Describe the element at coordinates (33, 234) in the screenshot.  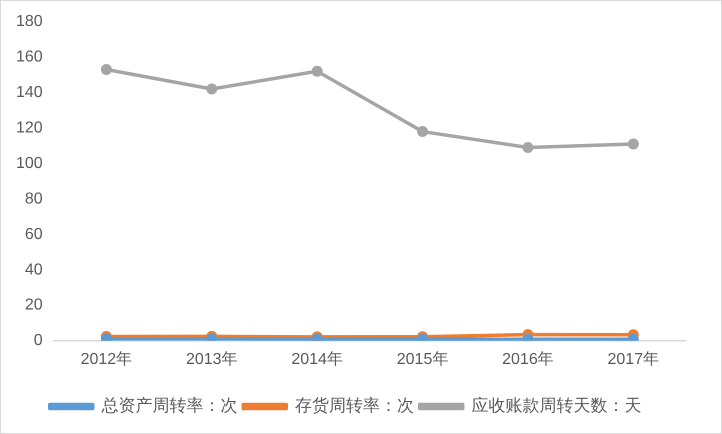
I see `y-tick-label: 60` at that location.